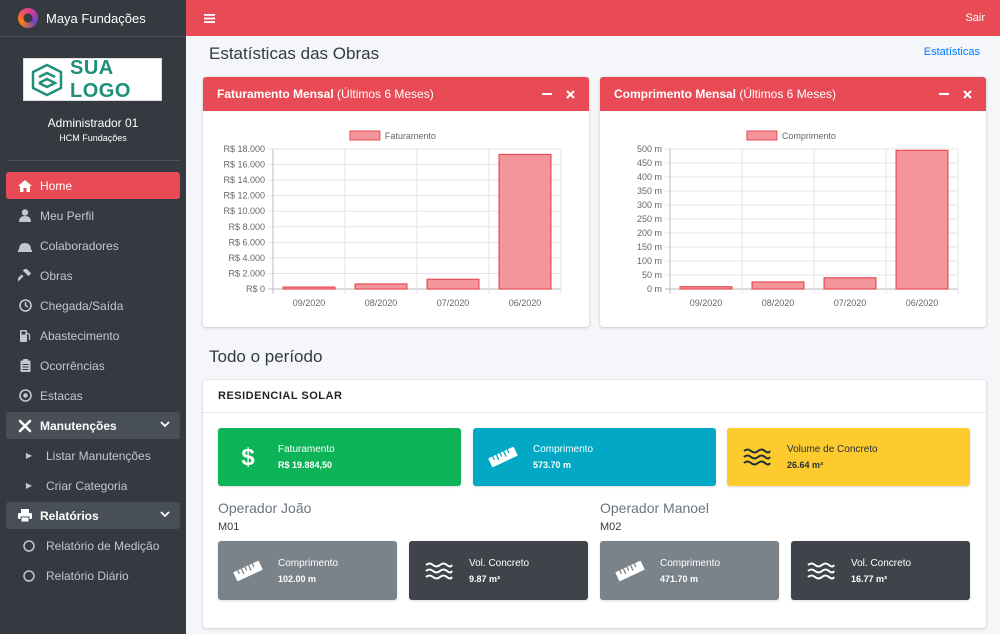 This screenshot has width=1000, height=634. I want to click on length-chart-header: Comprimento Mensal (Últimos 6 Meses), so click(793, 94).